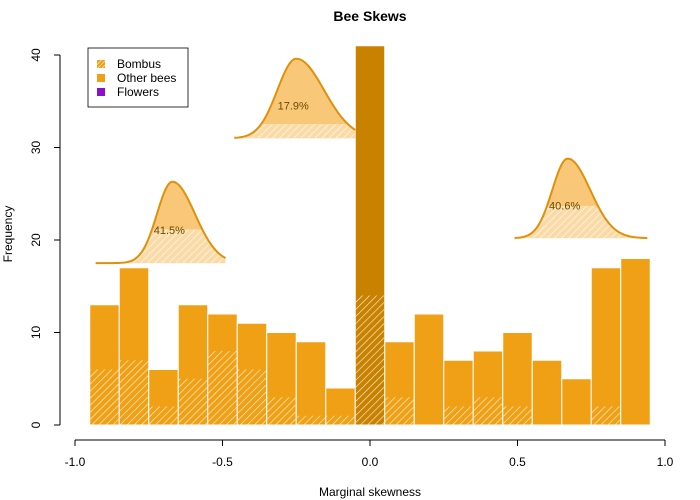 This screenshot has height=500, width=700. Describe the element at coordinates (370, 462) in the screenshot. I see `x-tick-label-2: 0.0` at that location.